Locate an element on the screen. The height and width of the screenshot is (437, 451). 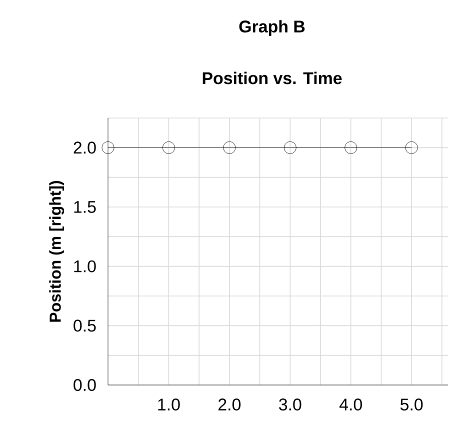
x-tick-label: 3.0 is located at coordinates (290, 404).